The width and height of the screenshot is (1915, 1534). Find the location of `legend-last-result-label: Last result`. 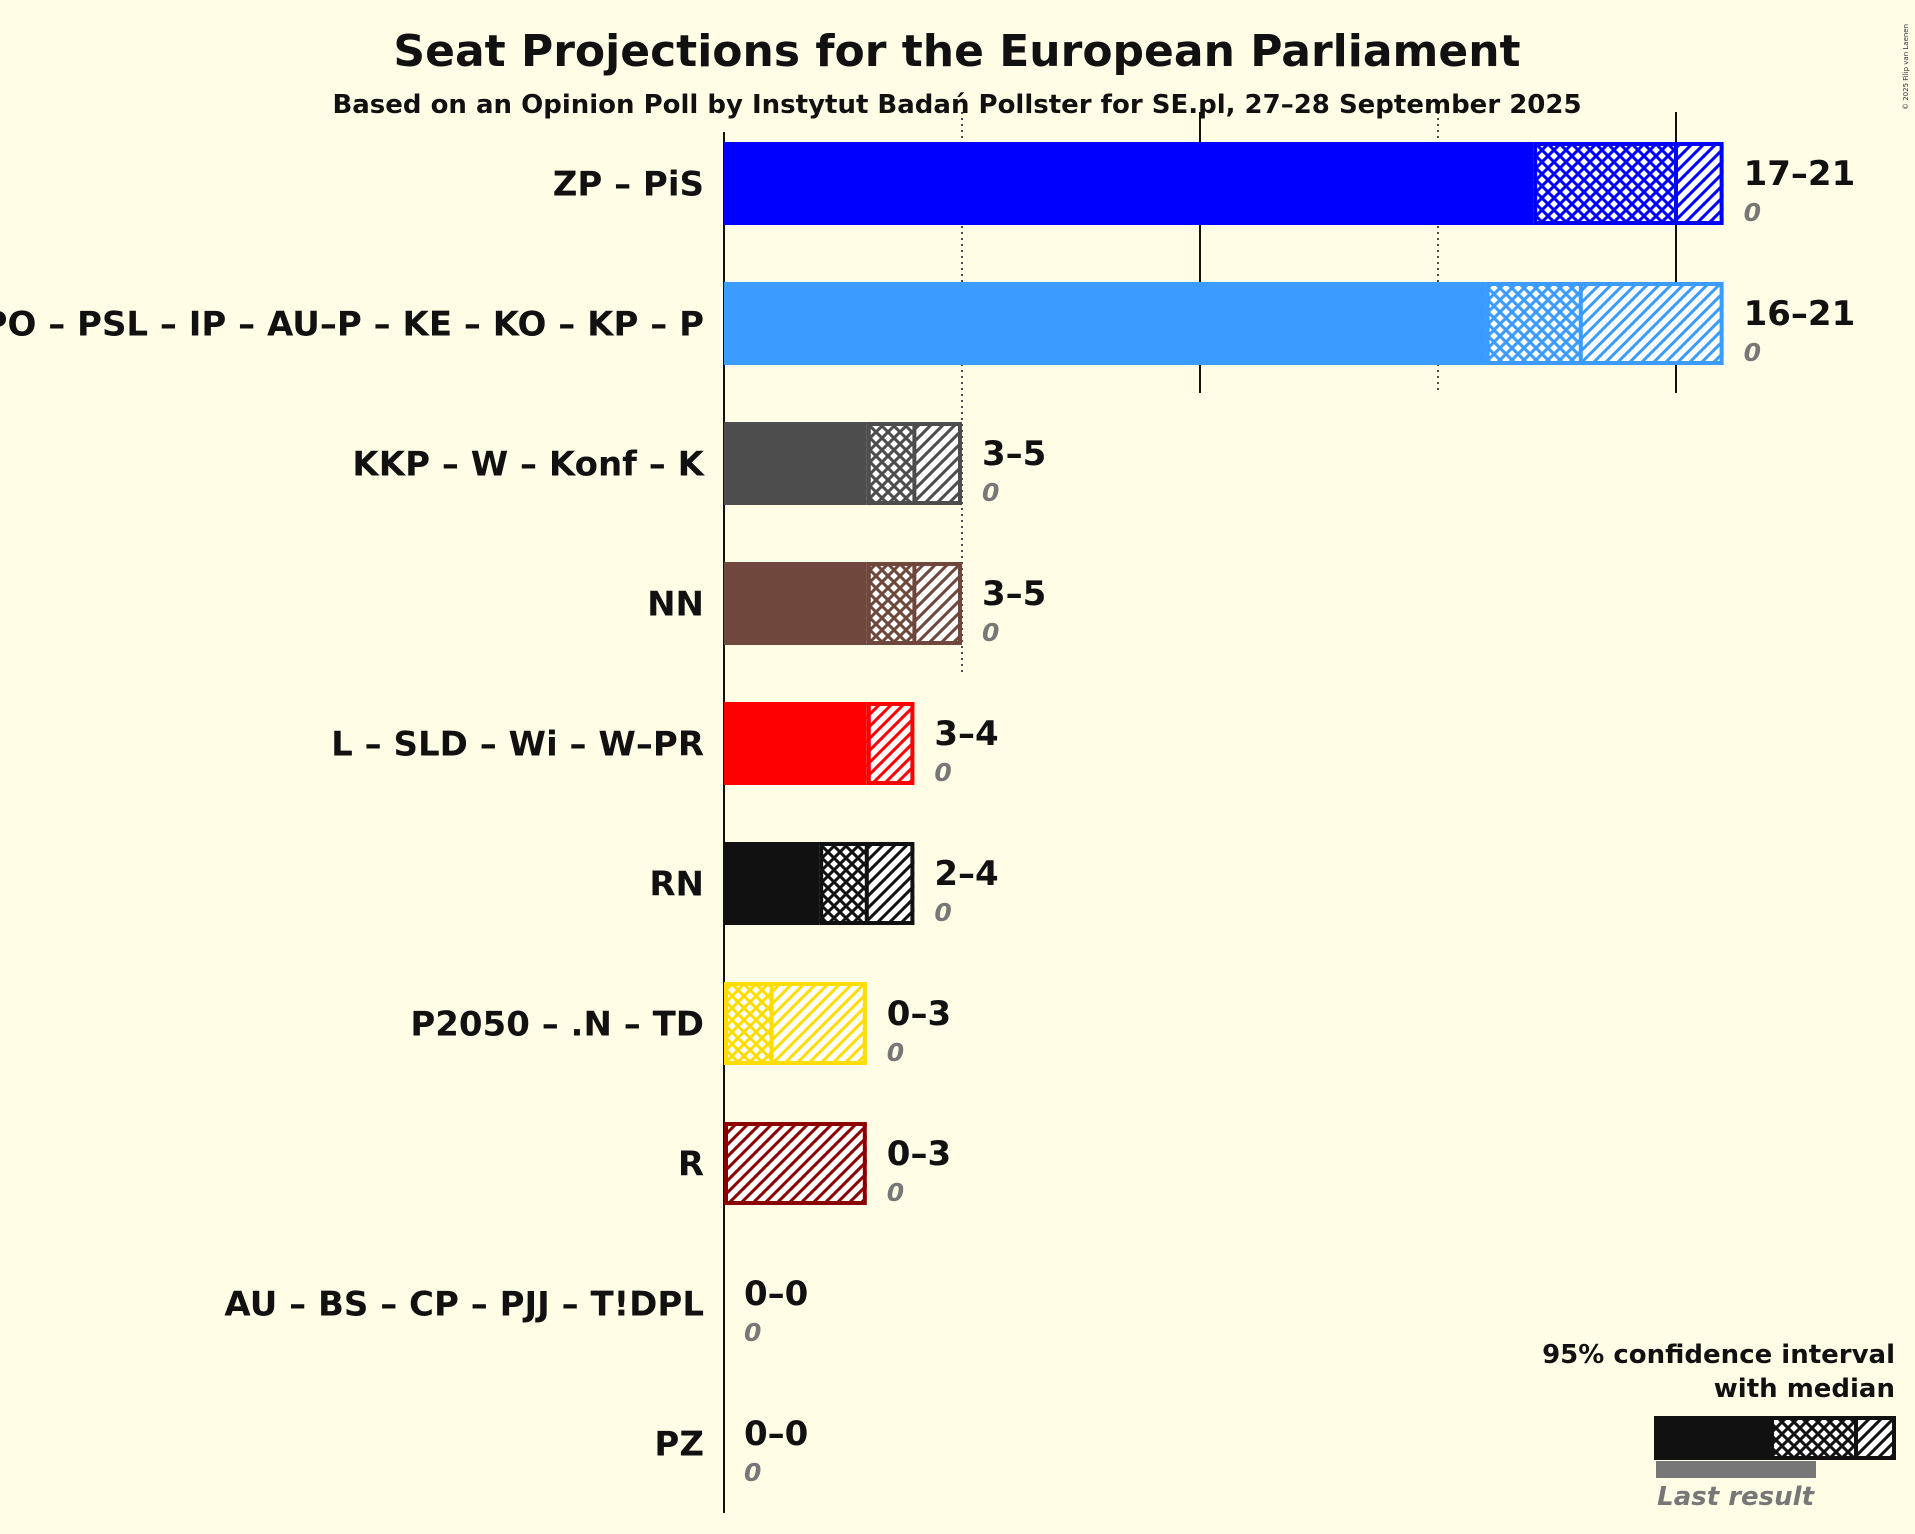

legend-last-result-label: Last result is located at coordinates (1736, 1497).